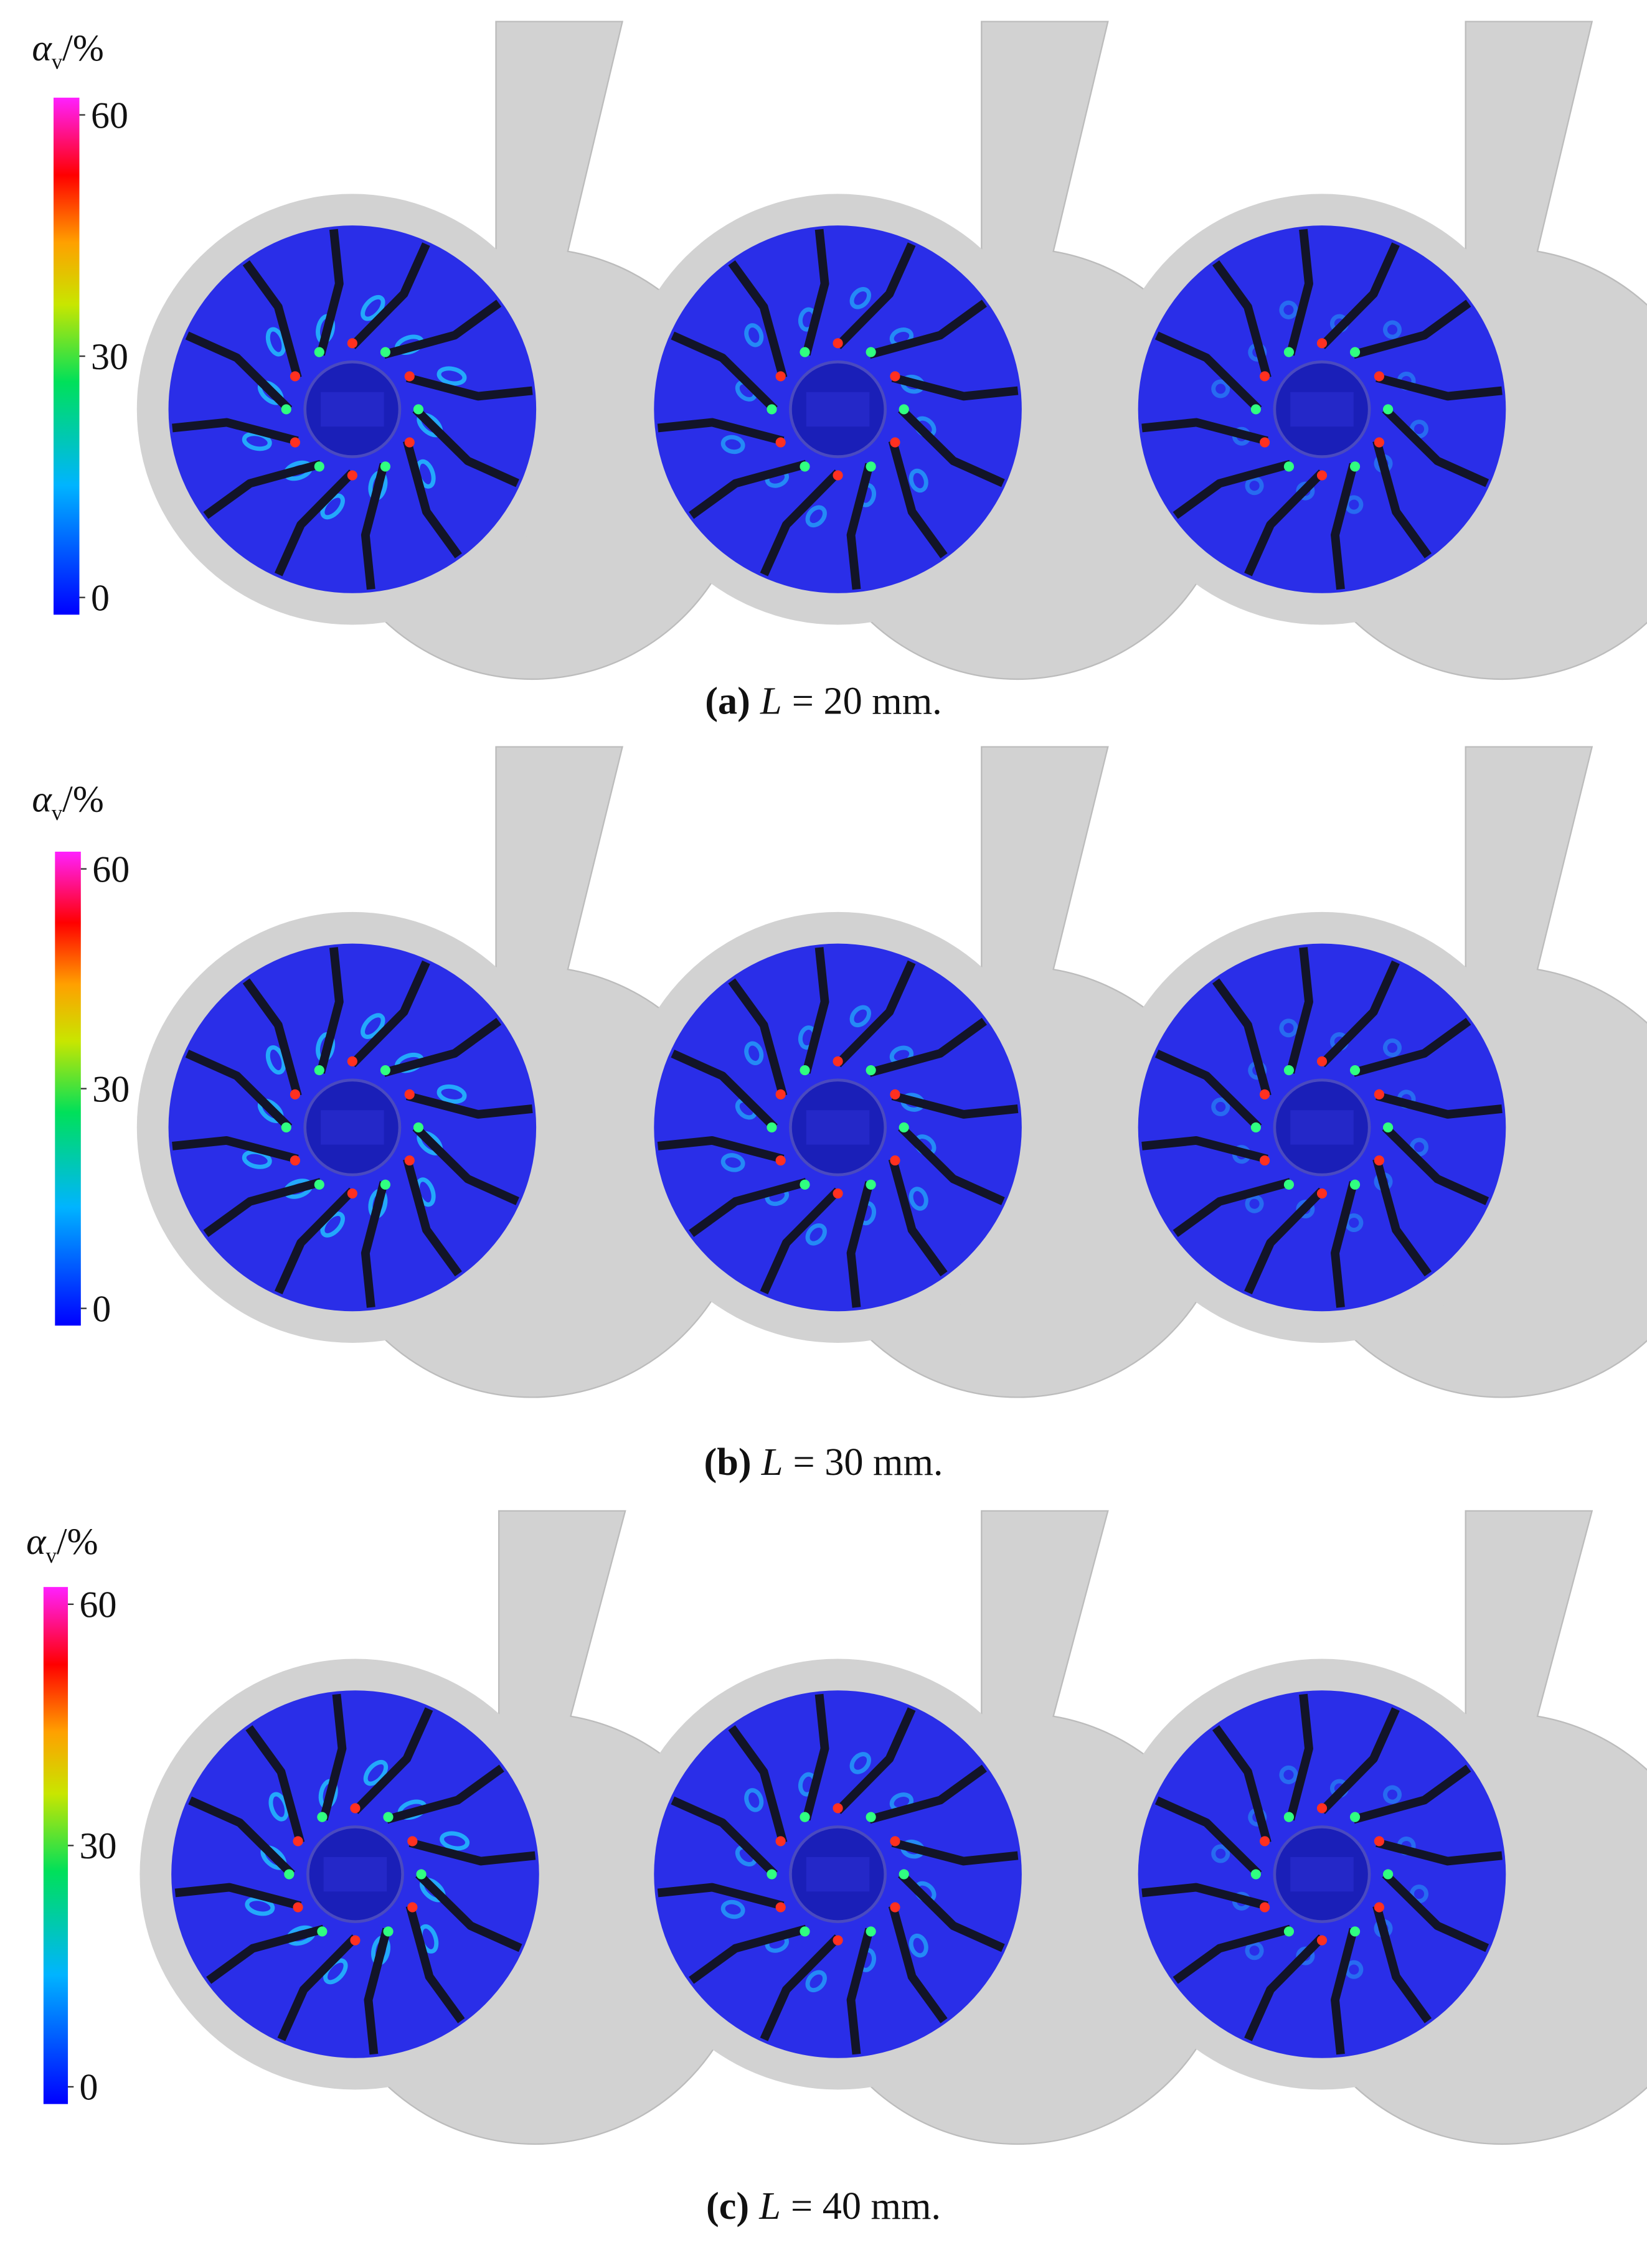 The height and width of the screenshot is (2268, 1647). I want to click on caption: (c) L = 40 mm., so click(823, 2206).